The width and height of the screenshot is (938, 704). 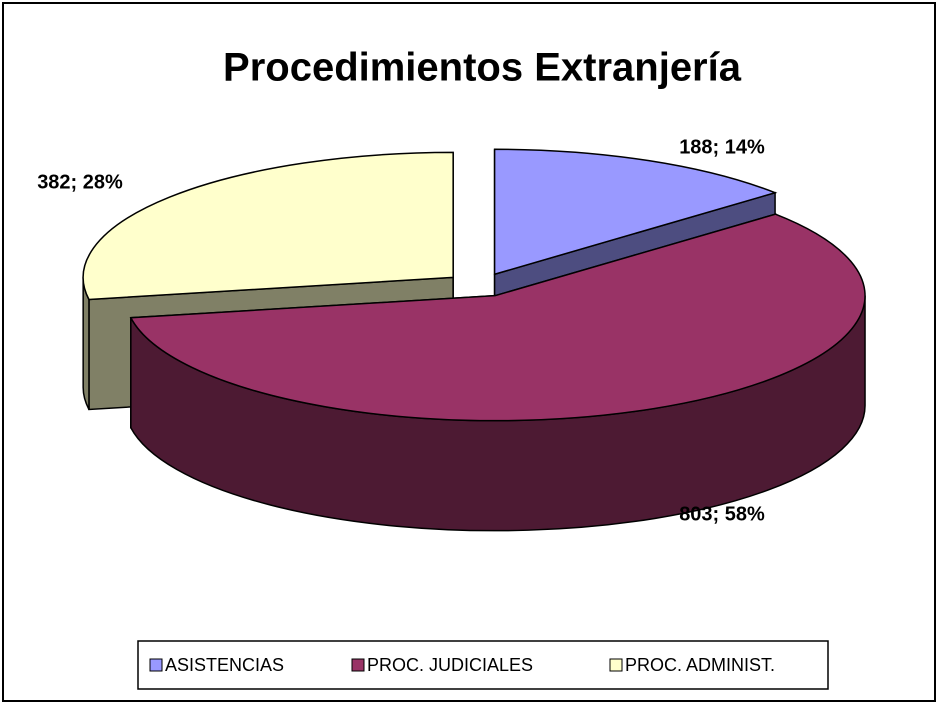 What do you see at coordinates (450, 665) in the screenshot?
I see `legend-label: PROC. JUDICIALES` at bounding box center [450, 665].